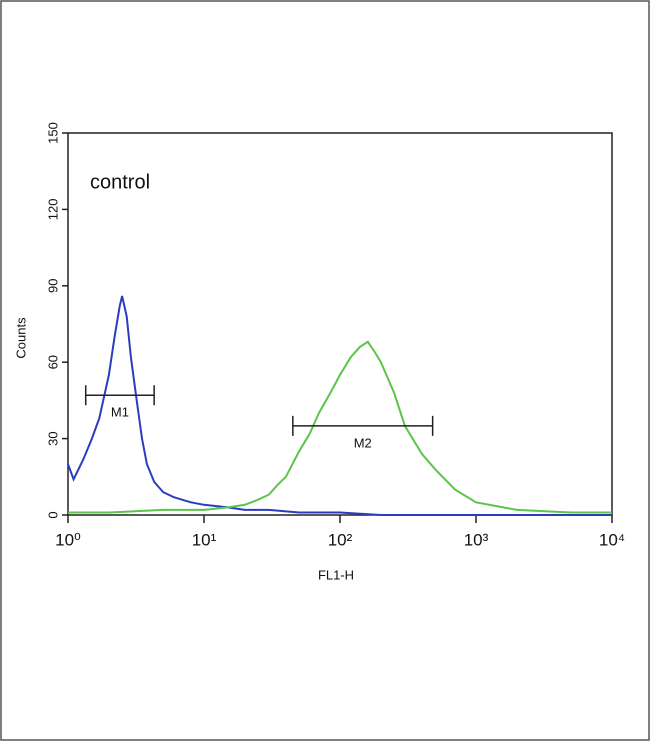 This screenshot has width=650, height=741. Describe the element at coordinates (363, 442) in the screenshot. I see `gate-label: M2` at that location.